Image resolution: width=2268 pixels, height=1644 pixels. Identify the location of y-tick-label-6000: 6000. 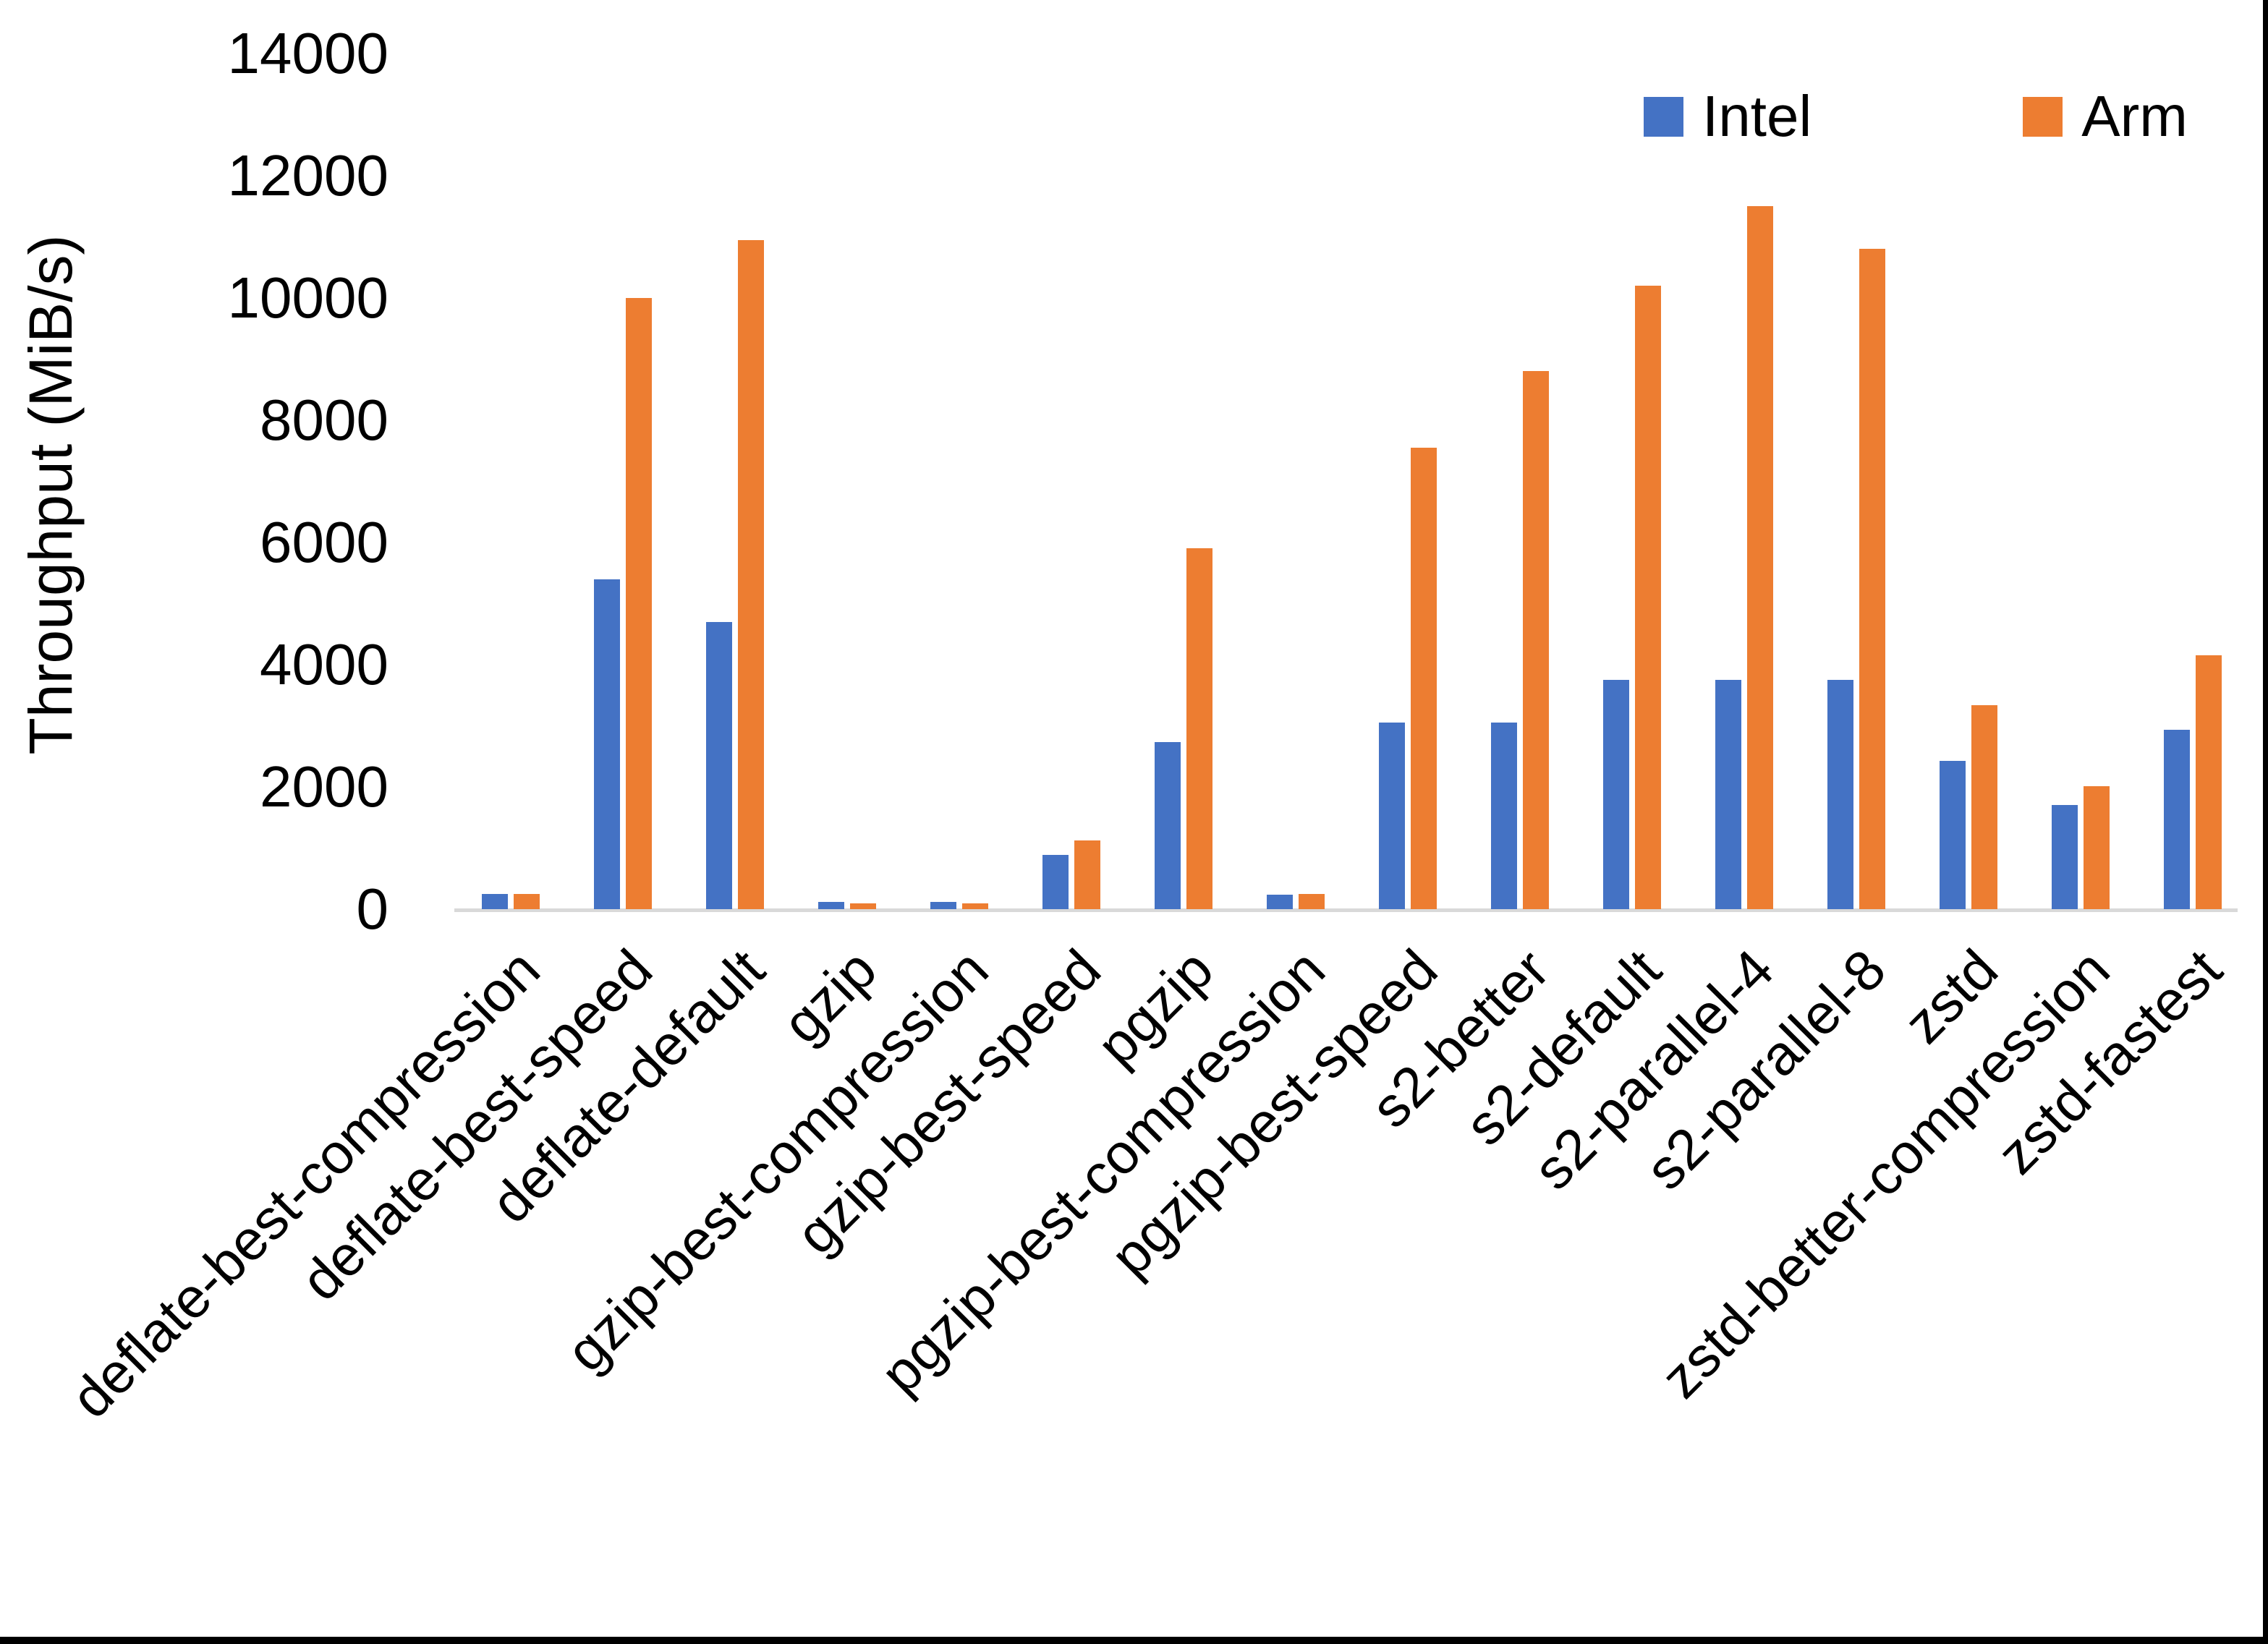
(324, 542).